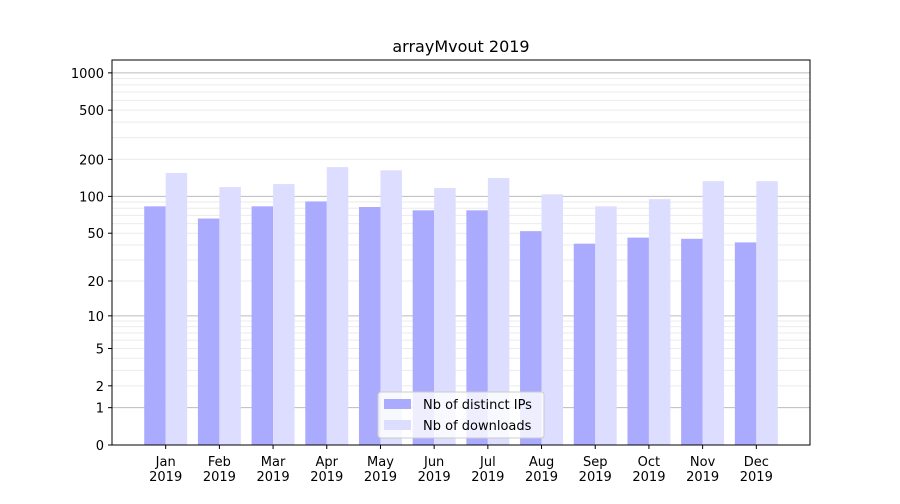  I want to click on y-tick-label: 1, so click(100, 409).